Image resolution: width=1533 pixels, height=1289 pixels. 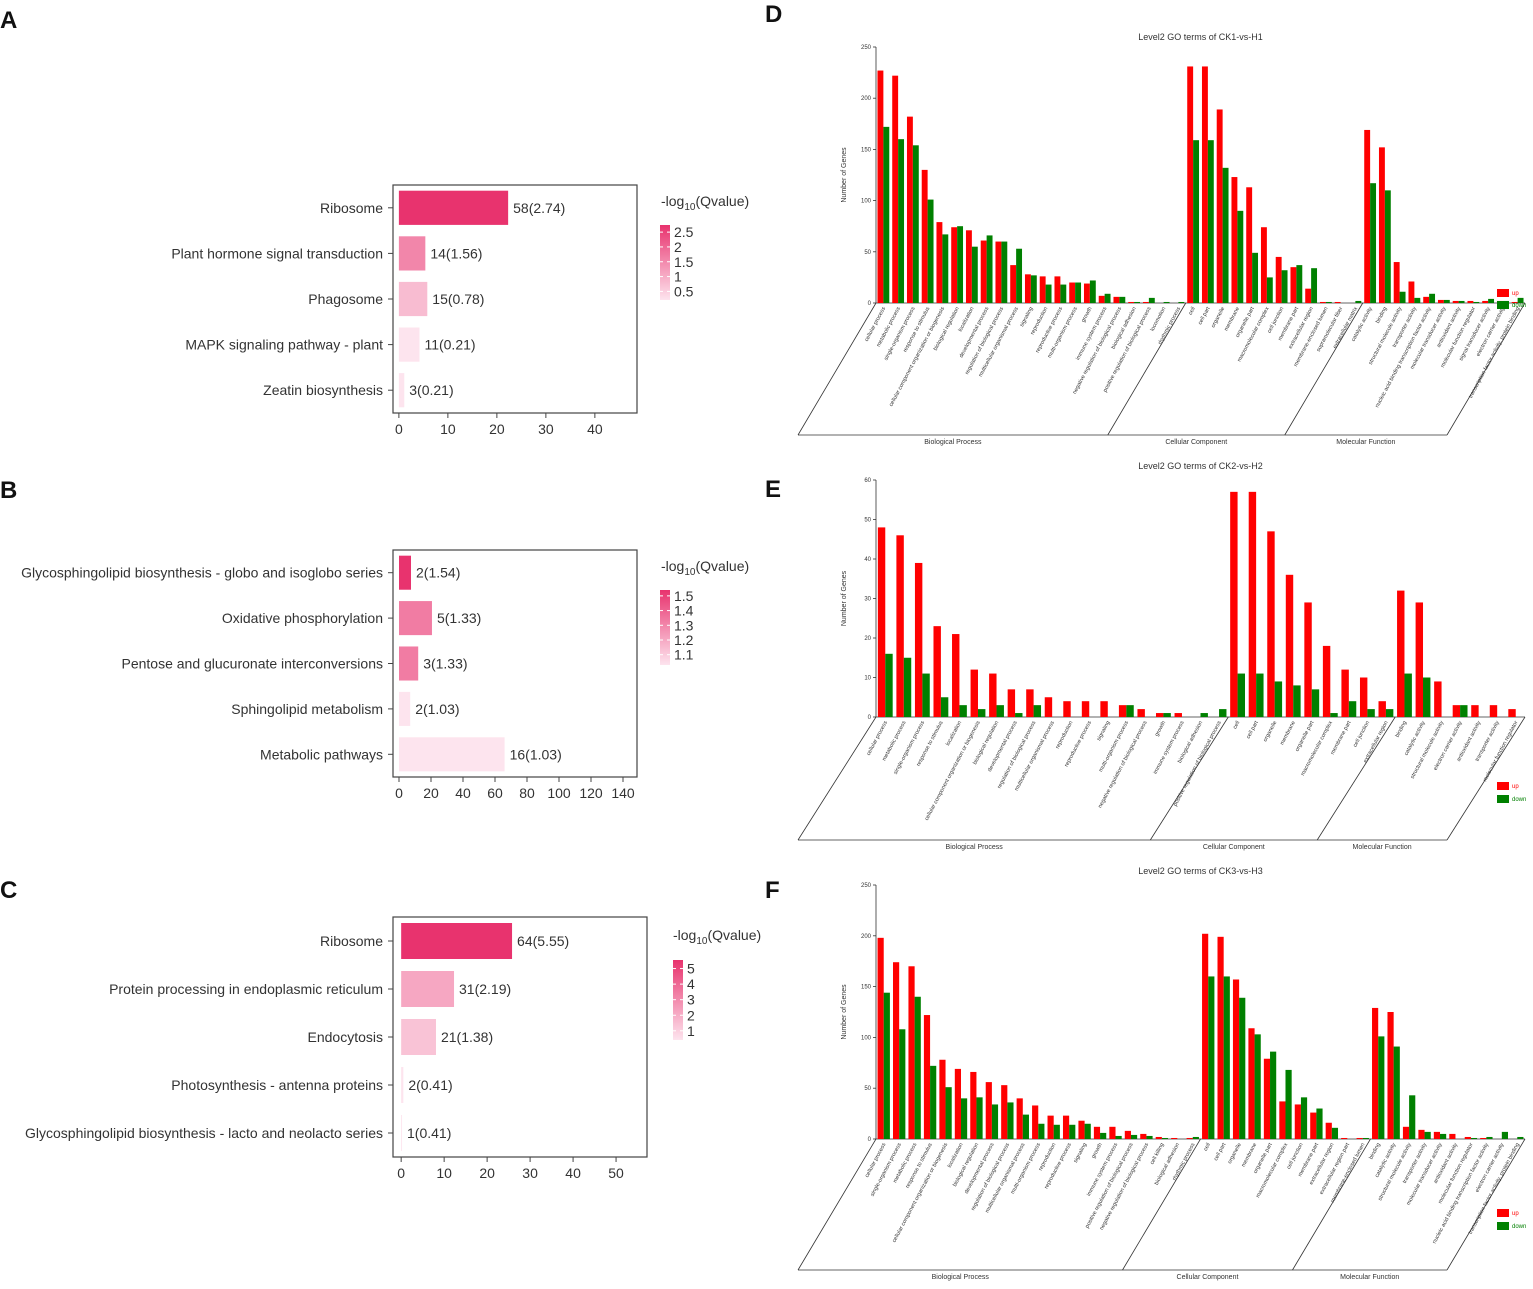 I want to click on x-tick-label: 40, so click(x=595, y=429).